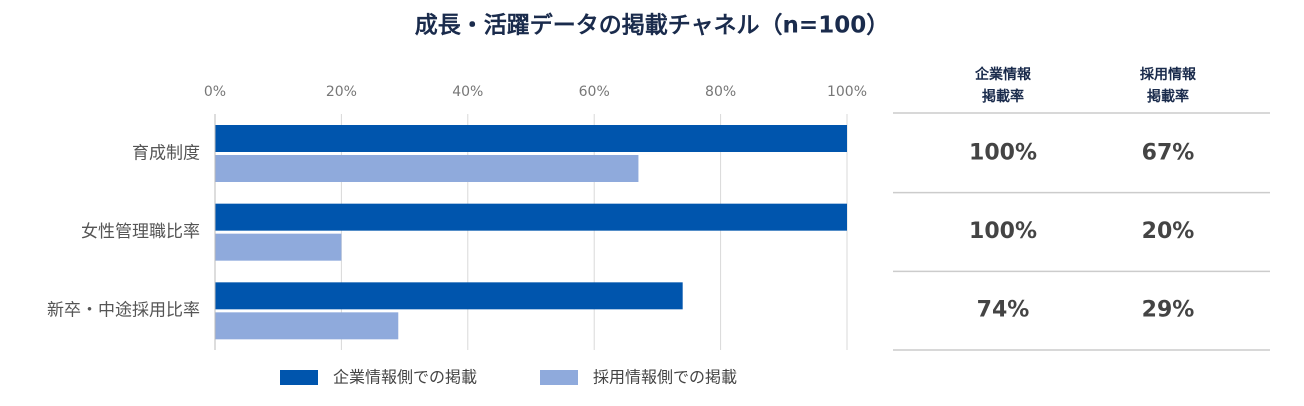 This screenshot has width=1304, height=406. Describe the element at coordinates (1003, 310) in the screenshot. I see `table-value: 74%` at that location.